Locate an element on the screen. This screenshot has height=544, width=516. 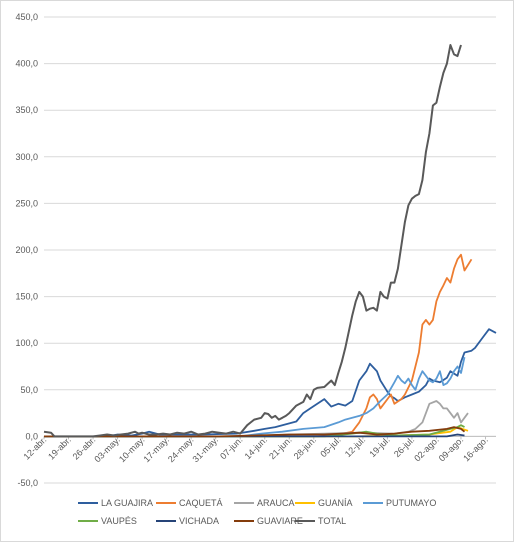
legend-item: VICHADA is located at coordinates (187, 521).